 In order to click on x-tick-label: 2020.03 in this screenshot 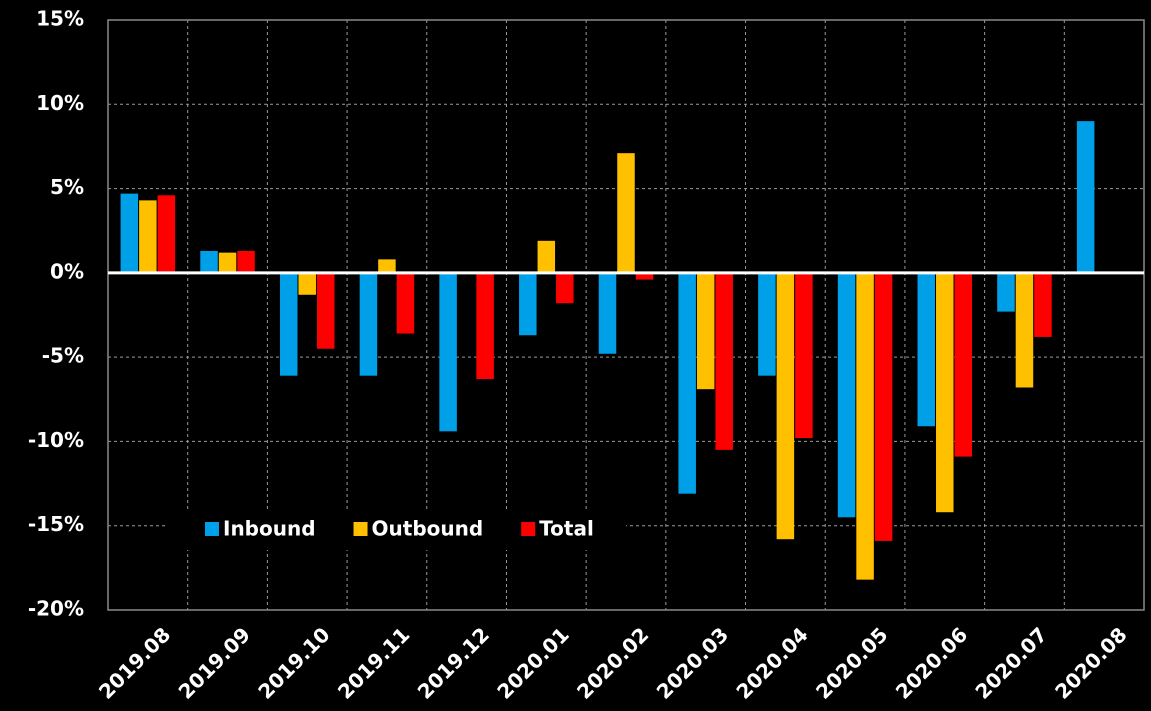, I will do `click(692, 662)`.